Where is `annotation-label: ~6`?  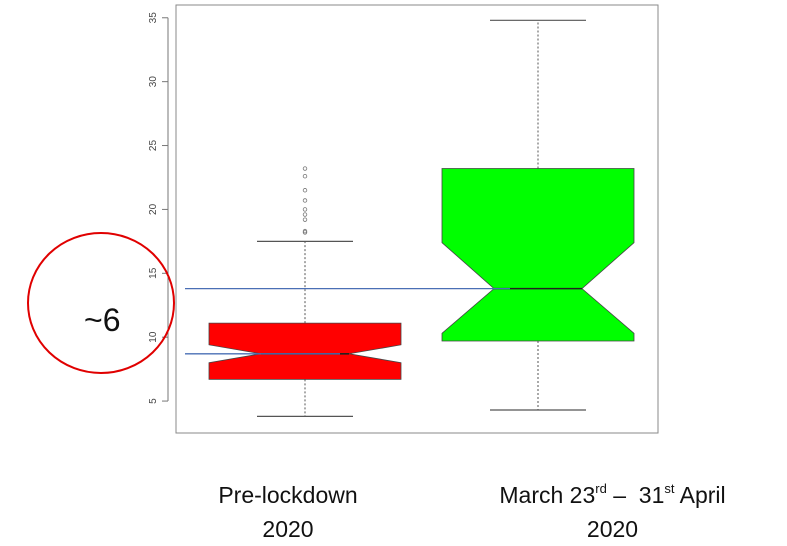
annotation-label: ~6 is located at coordinates (102, 320).